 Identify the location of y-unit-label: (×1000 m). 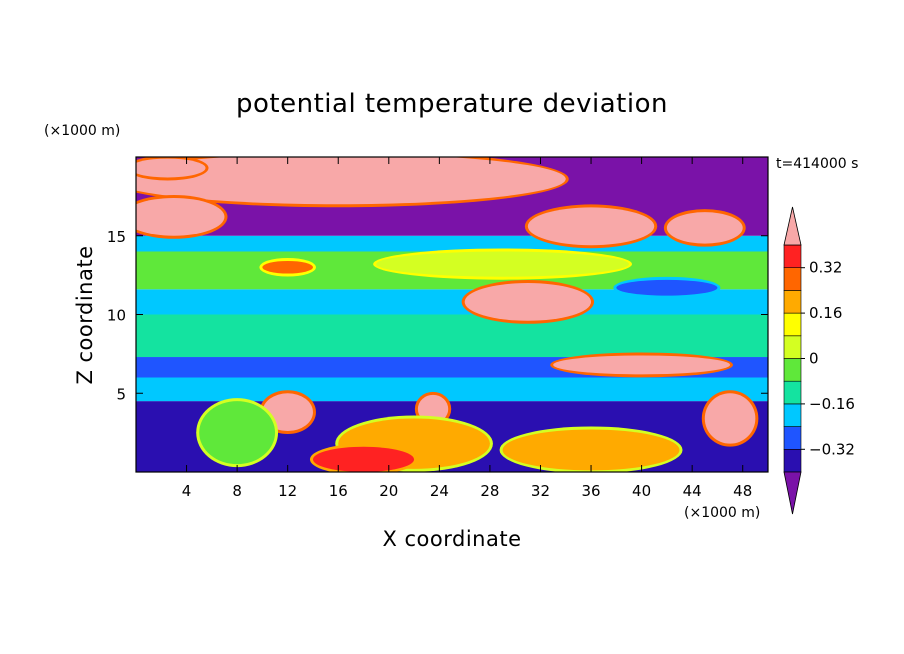
(82, 131).